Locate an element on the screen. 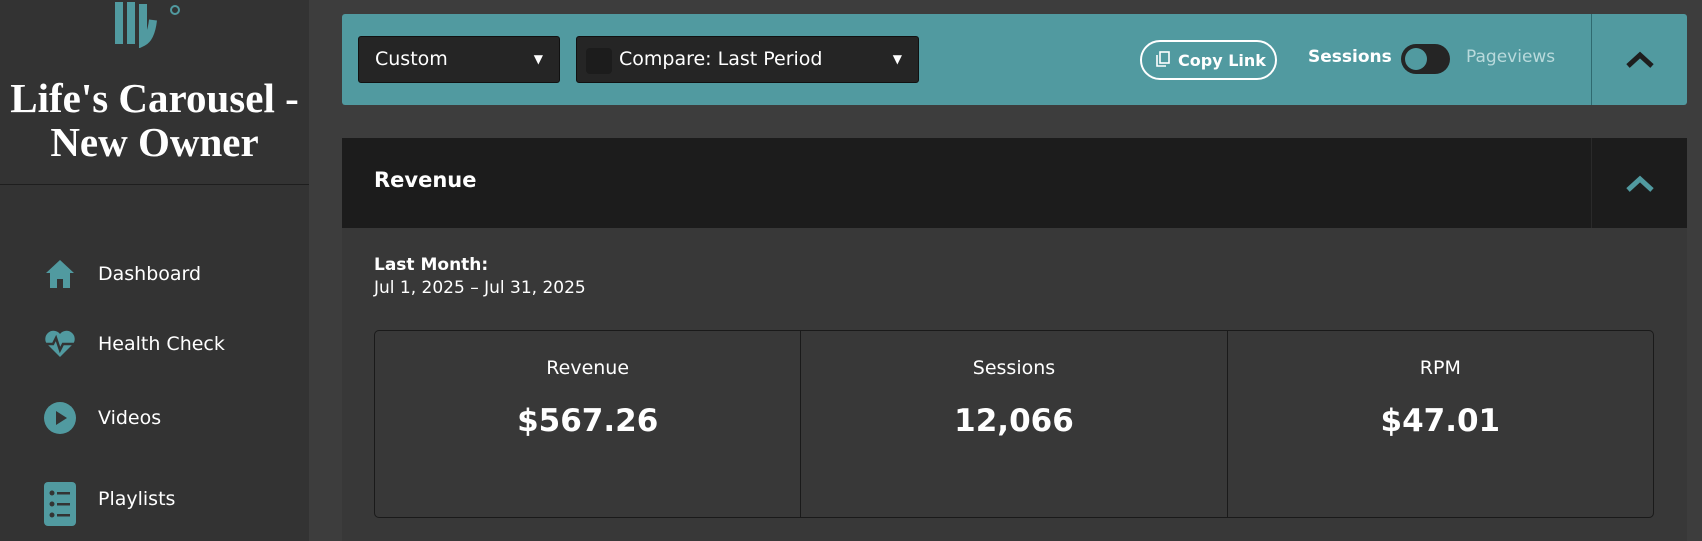 The width and height of the screenshot is (1702, 541). metric-label: Sessions is located at coordinates (1014, 368).